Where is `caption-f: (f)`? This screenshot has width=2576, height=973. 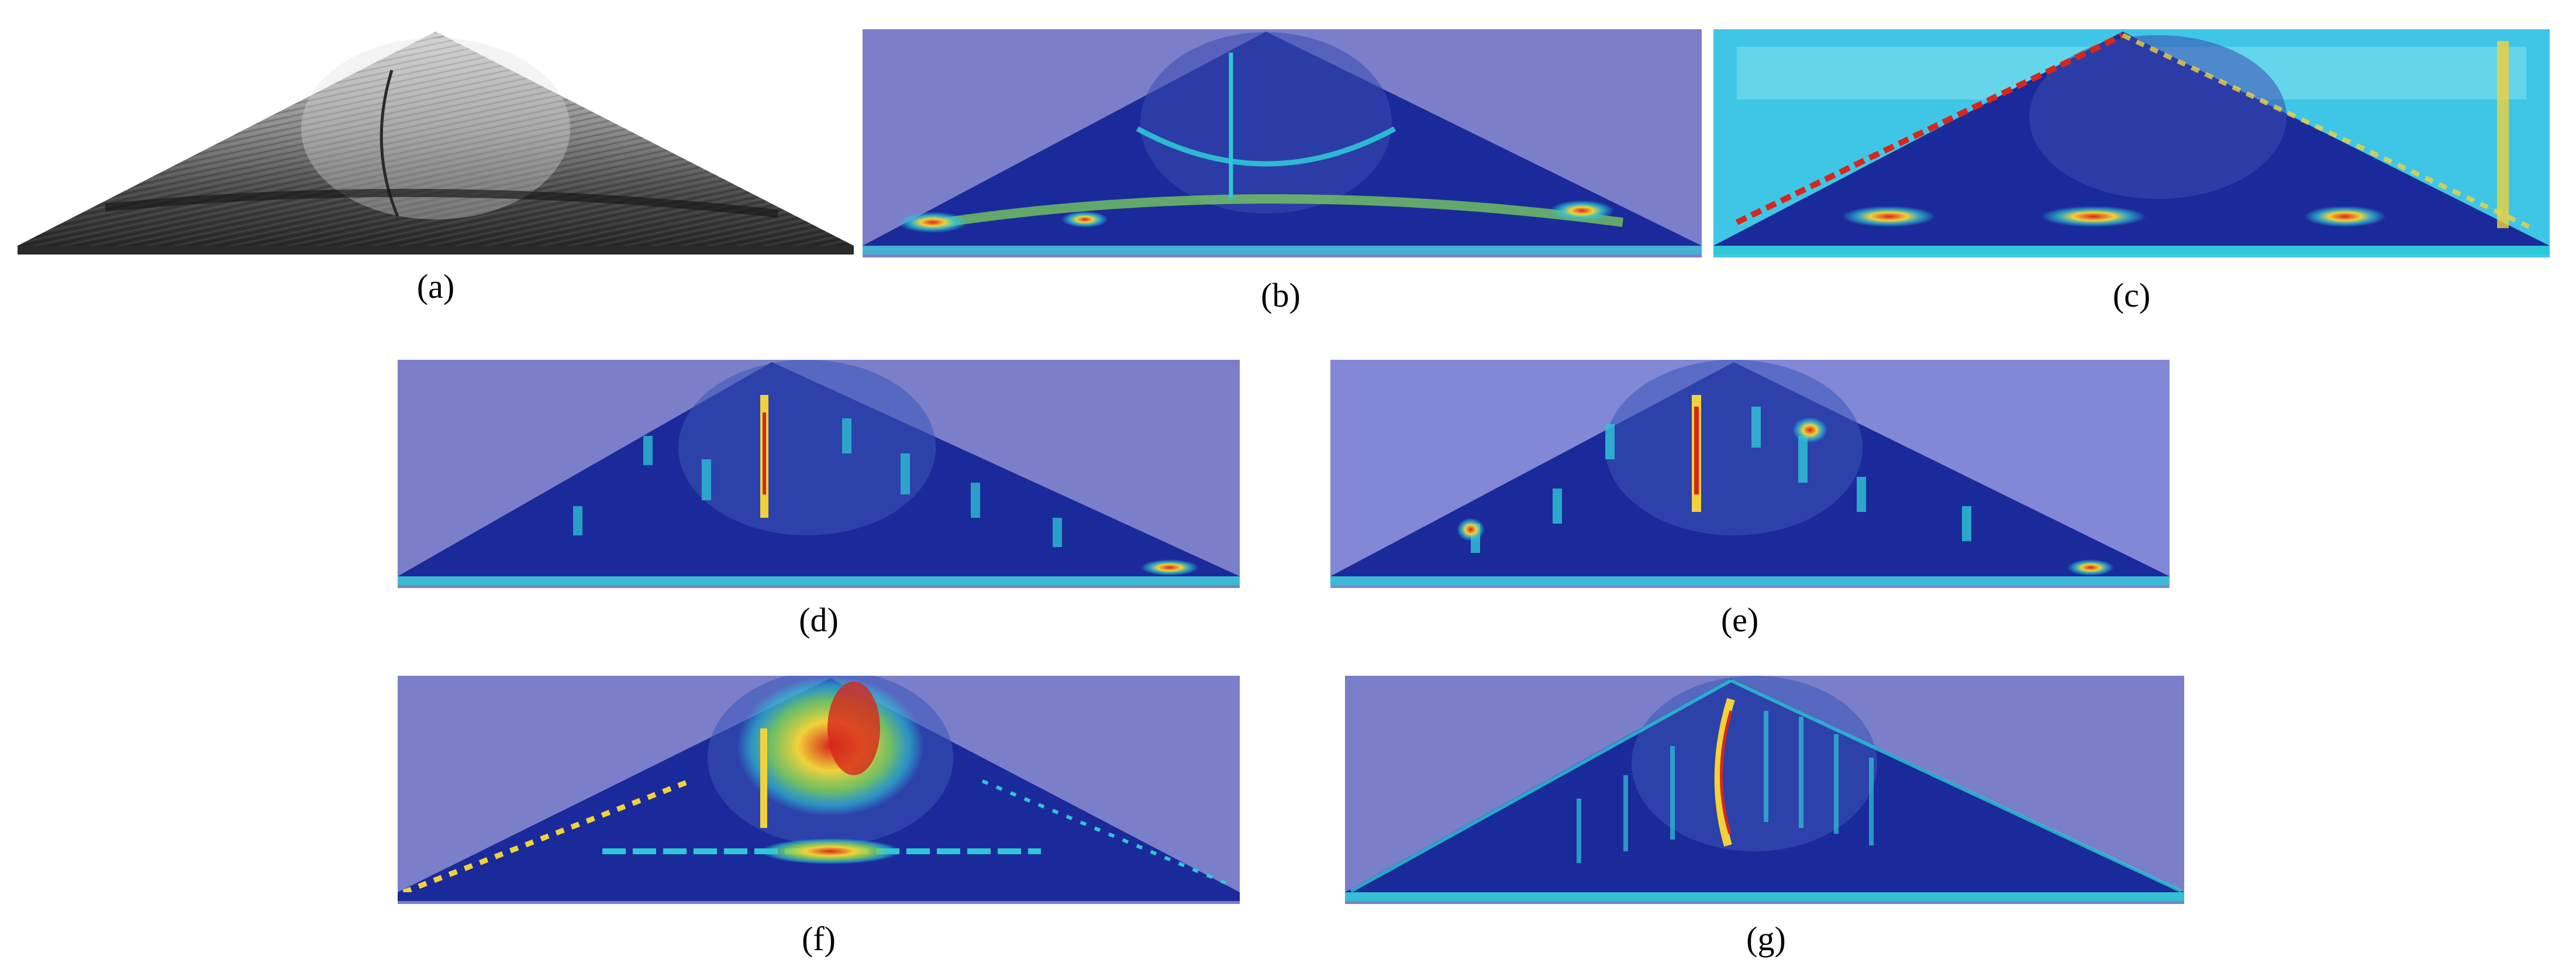
caption-f: (f) is located at coordinates (819, 939).